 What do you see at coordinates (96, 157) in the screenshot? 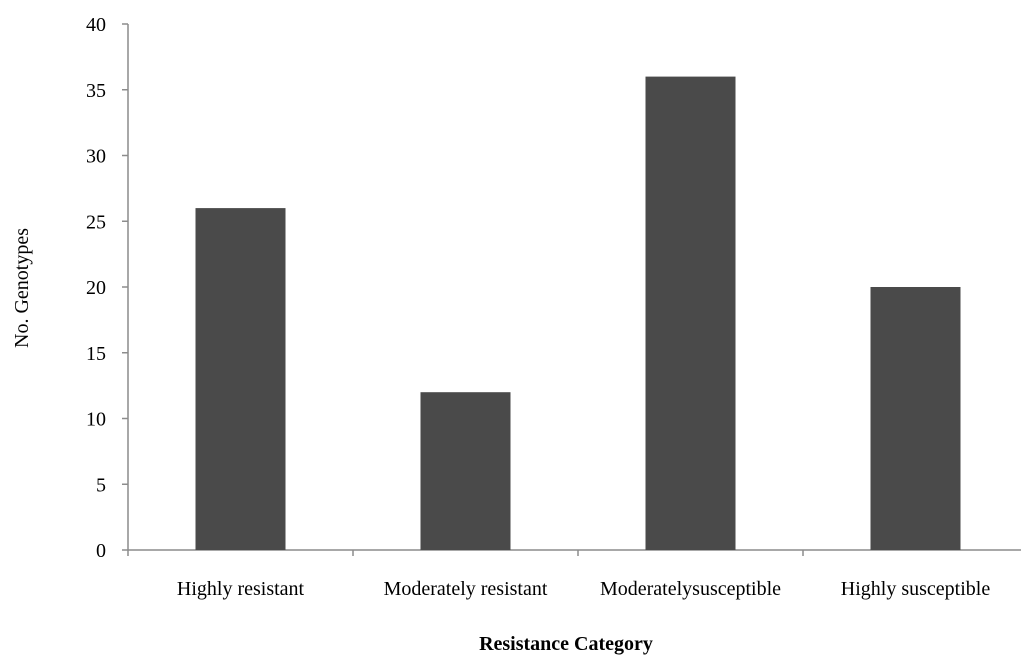
I see `y-tick-label: 30` at bounding box center [96, 157].